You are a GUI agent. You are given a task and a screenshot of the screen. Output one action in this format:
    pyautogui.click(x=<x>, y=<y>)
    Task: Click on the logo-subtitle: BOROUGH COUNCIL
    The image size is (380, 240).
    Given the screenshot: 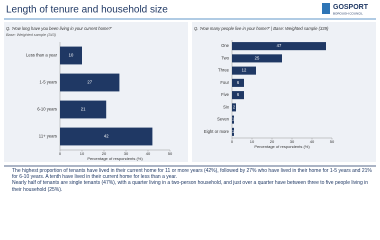 What is the action you would take?
    pyautogui.click(x=348, y=13)
    